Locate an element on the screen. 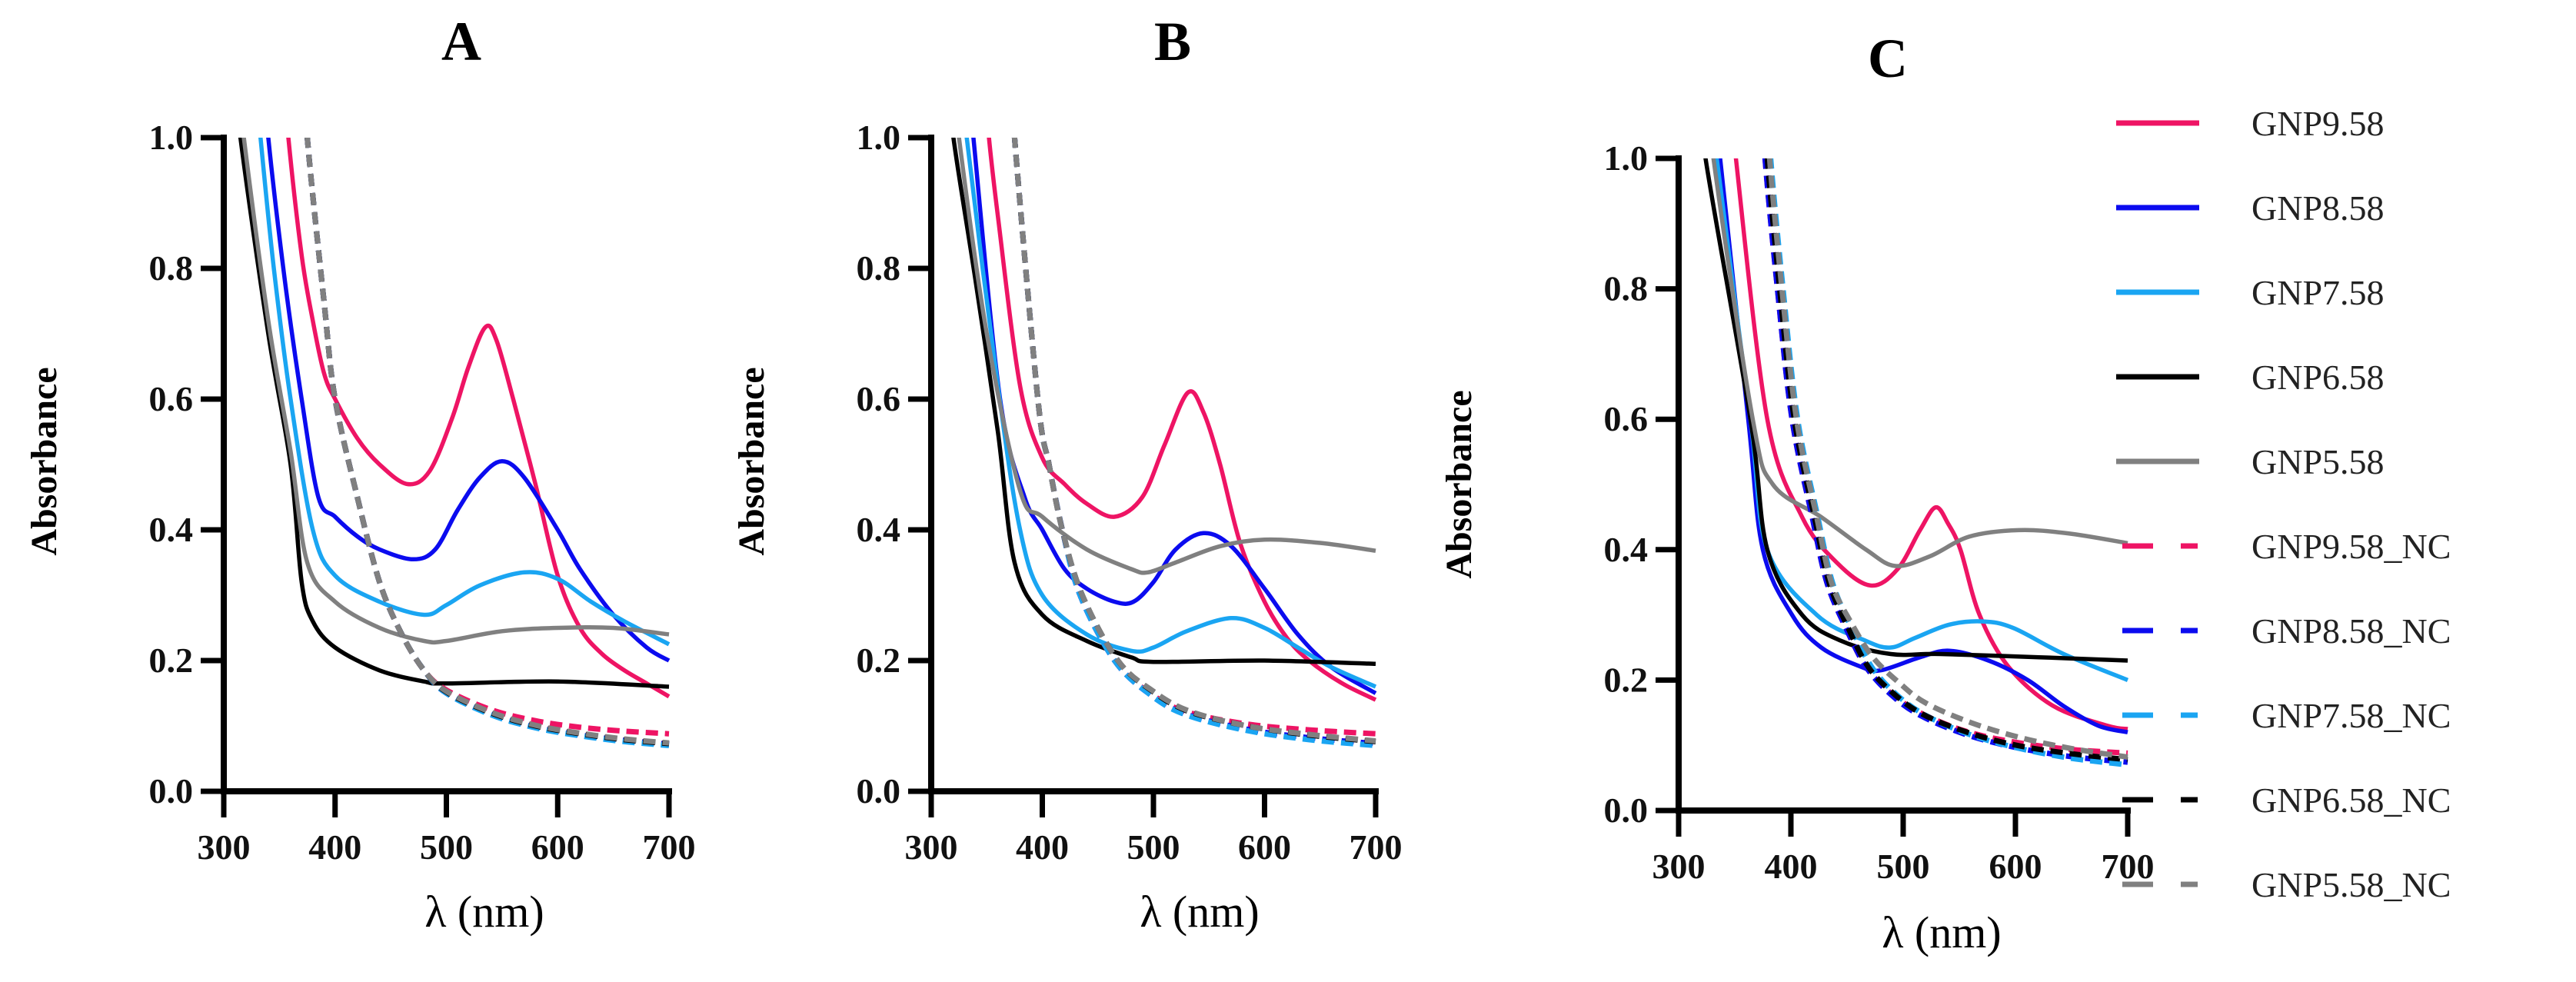 Image resolution: width=2576 pixels, height=982 pixels. legend-item: GNP8.58 is located at coordinates (2250, 208).